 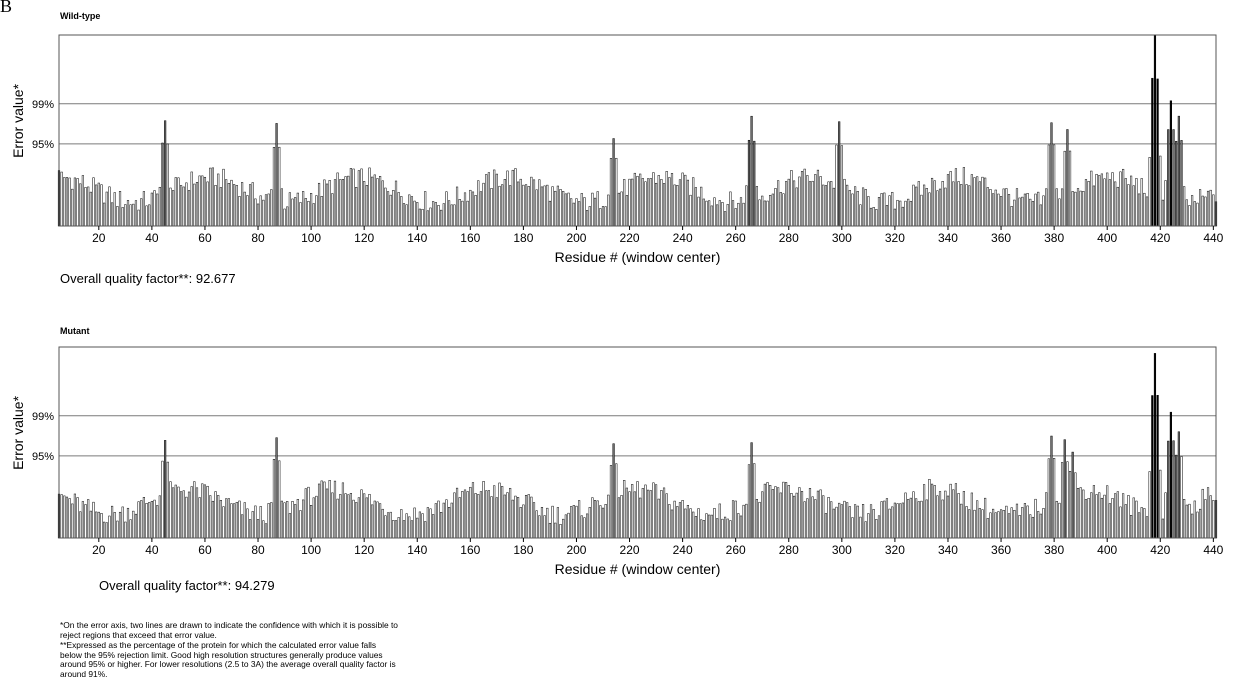 What do you see at coordinates (364, 238) in the screenshot?
I see `x-tick-label: 120` at bounding box center [364, 238].